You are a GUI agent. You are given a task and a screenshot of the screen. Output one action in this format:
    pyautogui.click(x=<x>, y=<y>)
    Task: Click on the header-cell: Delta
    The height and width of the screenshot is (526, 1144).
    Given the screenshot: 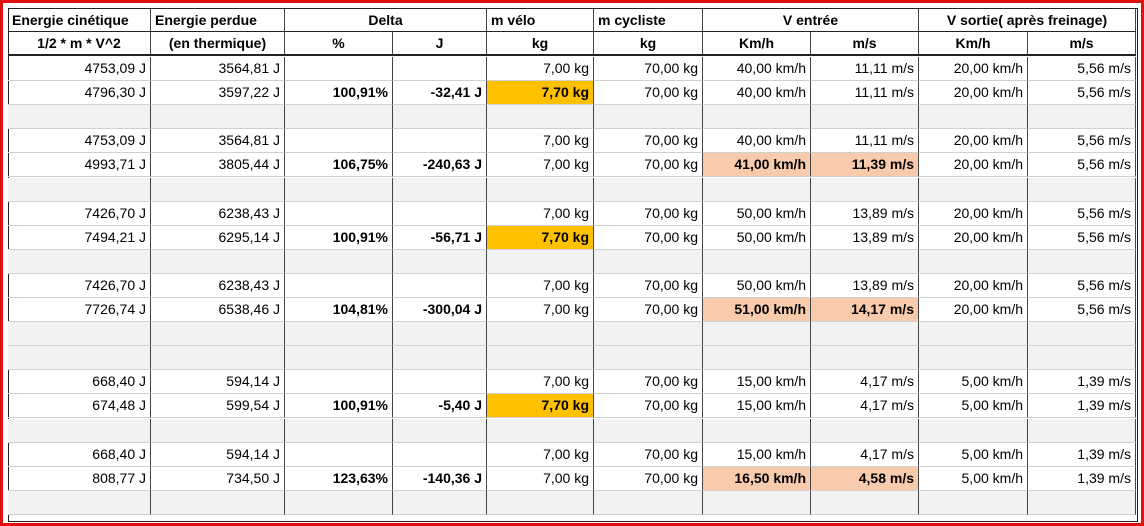 What is the action you would take?
    pyautogui.click(x=386, y=20)
    